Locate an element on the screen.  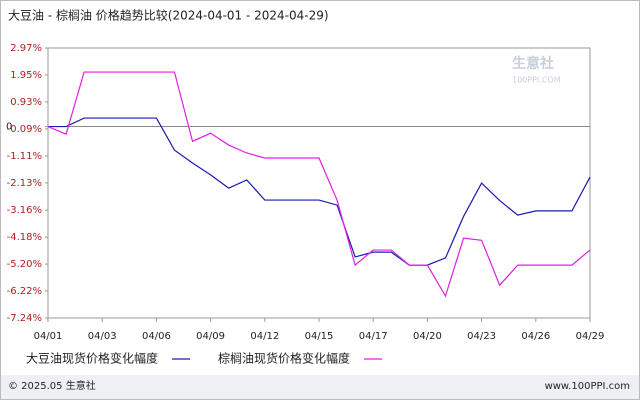
y-tick-label: 2.97% is located at coordinates (26, 48).